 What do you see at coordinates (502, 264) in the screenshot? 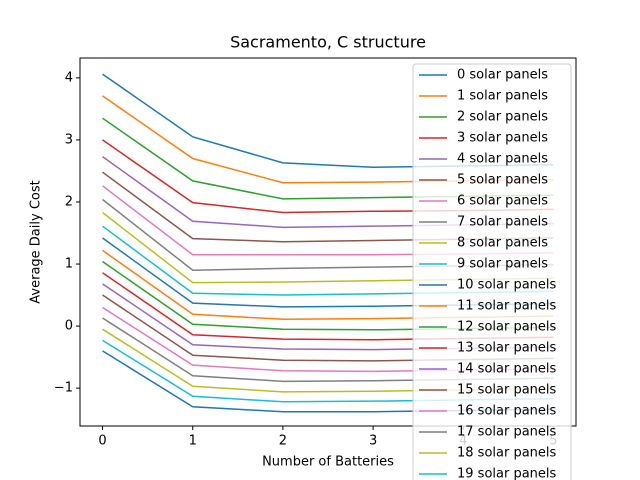
I see `legend-label: 9 solar panels` at bounding box center [502, 264].